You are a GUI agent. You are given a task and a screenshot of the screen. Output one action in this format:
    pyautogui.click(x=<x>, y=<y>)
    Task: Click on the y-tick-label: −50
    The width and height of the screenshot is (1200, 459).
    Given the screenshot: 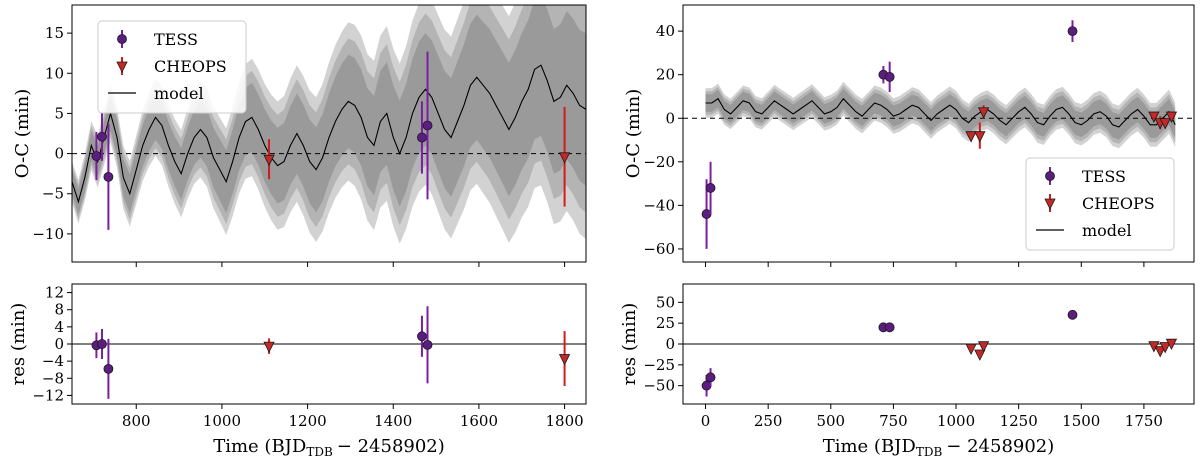 What is the action you would take?
    pyautogui.click(x=659, y=386)
    